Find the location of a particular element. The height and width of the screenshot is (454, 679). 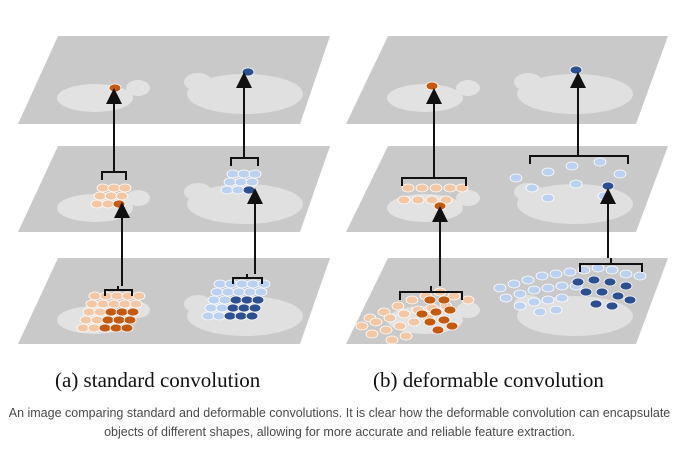

panel-b-caption: (b) deformable convolution is located at coordinates (488, 380).